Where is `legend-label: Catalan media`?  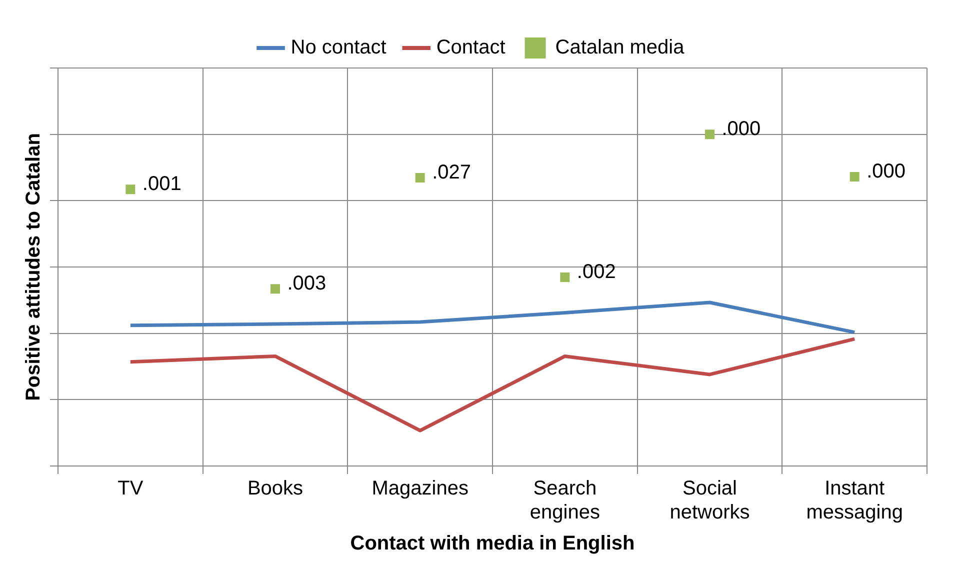 legend-label: Catalan media is located at coordinates (620, 47).